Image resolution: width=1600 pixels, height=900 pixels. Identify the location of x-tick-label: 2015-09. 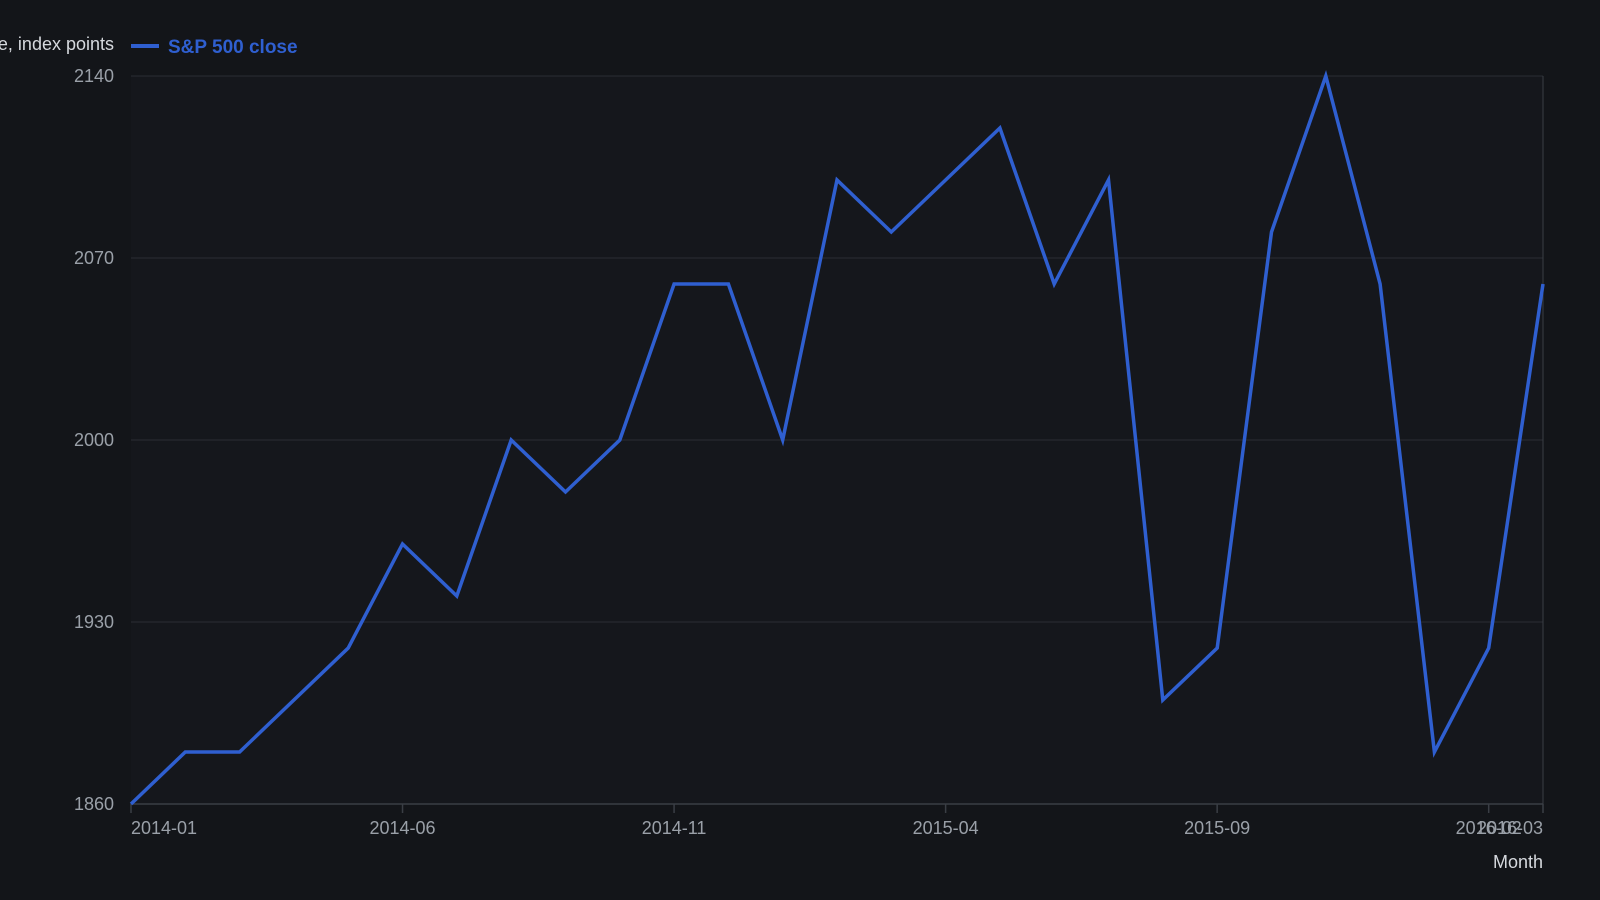
(1217, 828).